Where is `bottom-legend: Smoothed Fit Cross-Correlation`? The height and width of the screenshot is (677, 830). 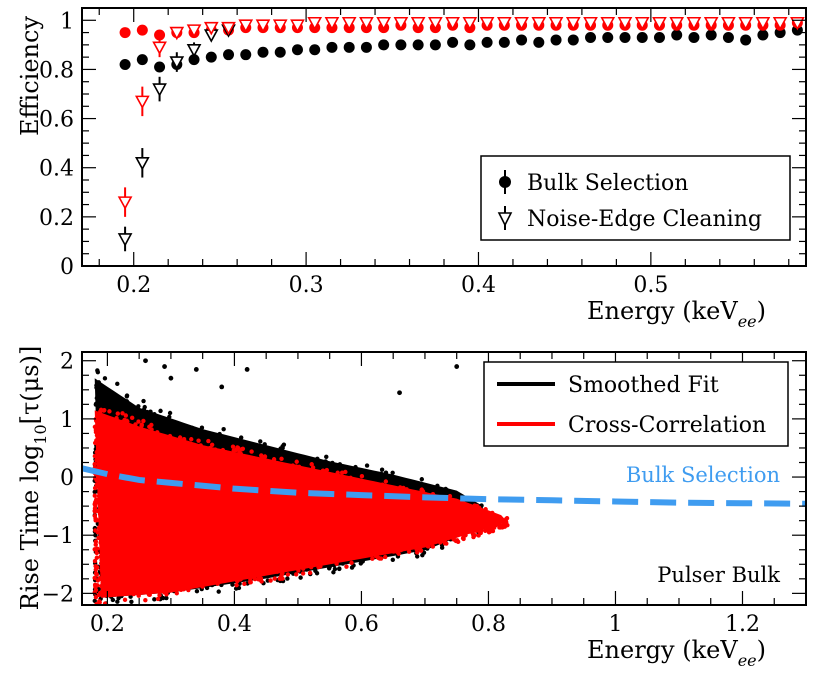 bottom-legend: Smoothed Fit Cross-Correlation is located at coordinates (636, 404).